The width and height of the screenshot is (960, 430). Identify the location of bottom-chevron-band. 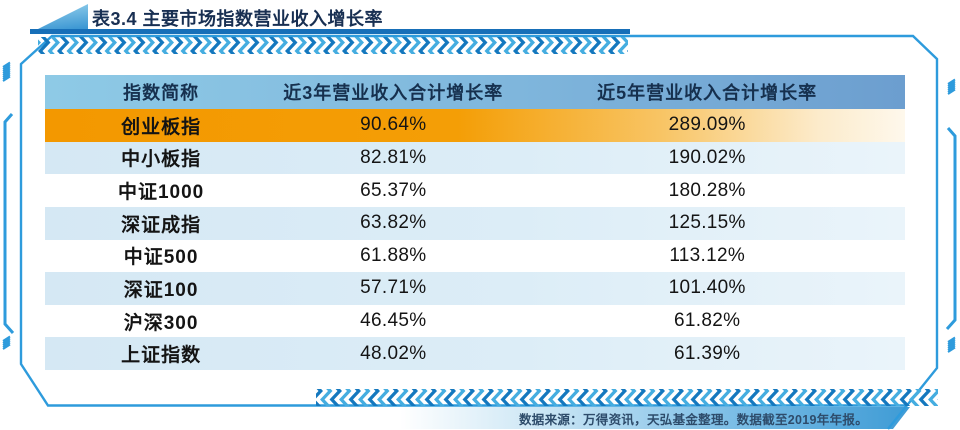
(627, 397).